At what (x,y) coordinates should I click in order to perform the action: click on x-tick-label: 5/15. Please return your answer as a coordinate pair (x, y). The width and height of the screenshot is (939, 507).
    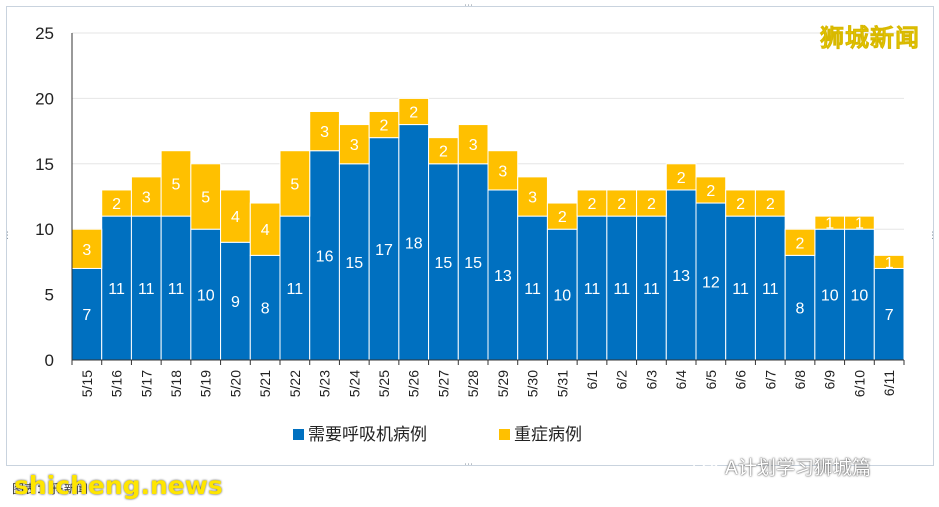
    Looking at the image, I should click on (87, 383).